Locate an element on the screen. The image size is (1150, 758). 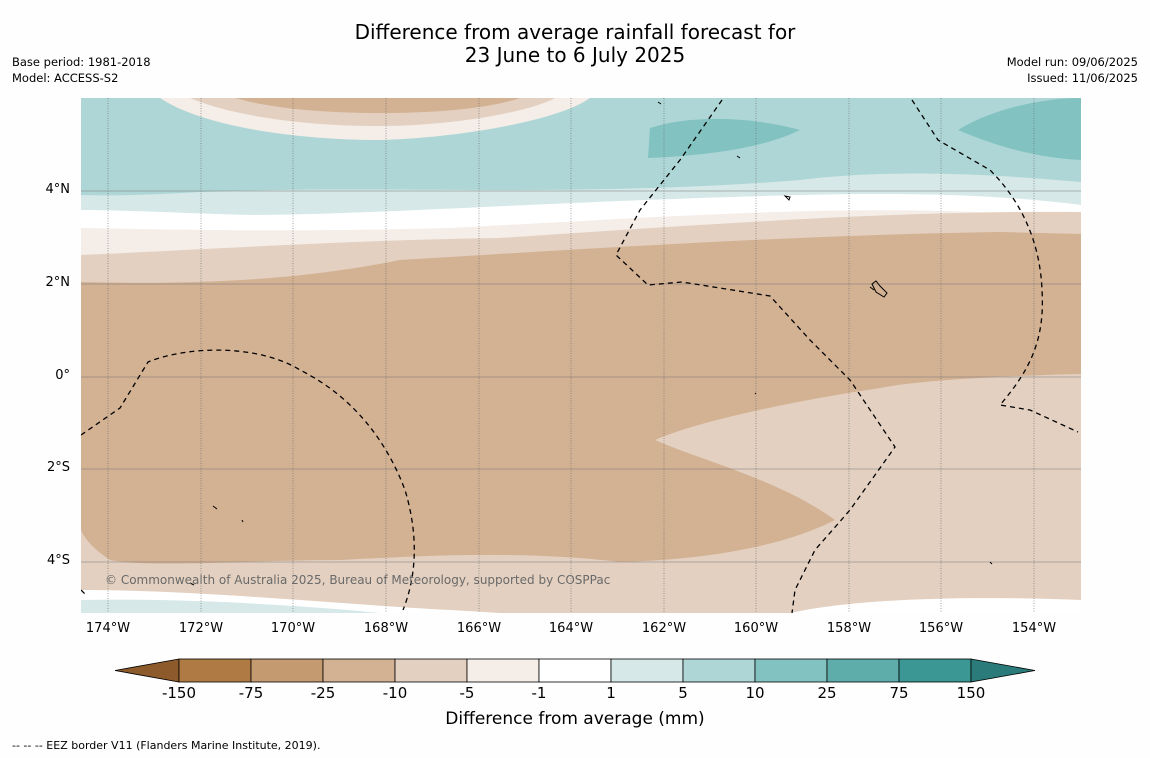
colorbar-tick-label: 5 is located at coordinates (683, 693).